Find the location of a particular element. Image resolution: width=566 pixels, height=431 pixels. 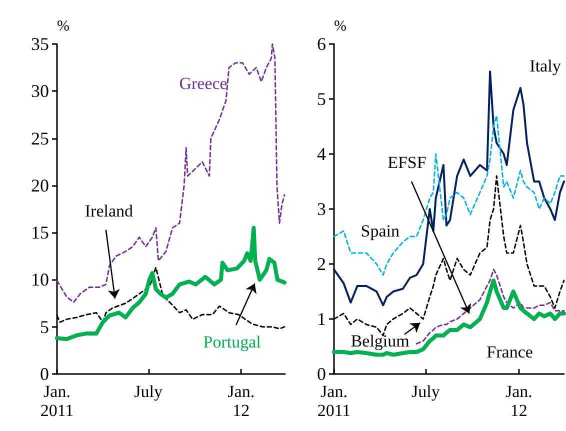

series-label: France is located at coordinates (509, 352).